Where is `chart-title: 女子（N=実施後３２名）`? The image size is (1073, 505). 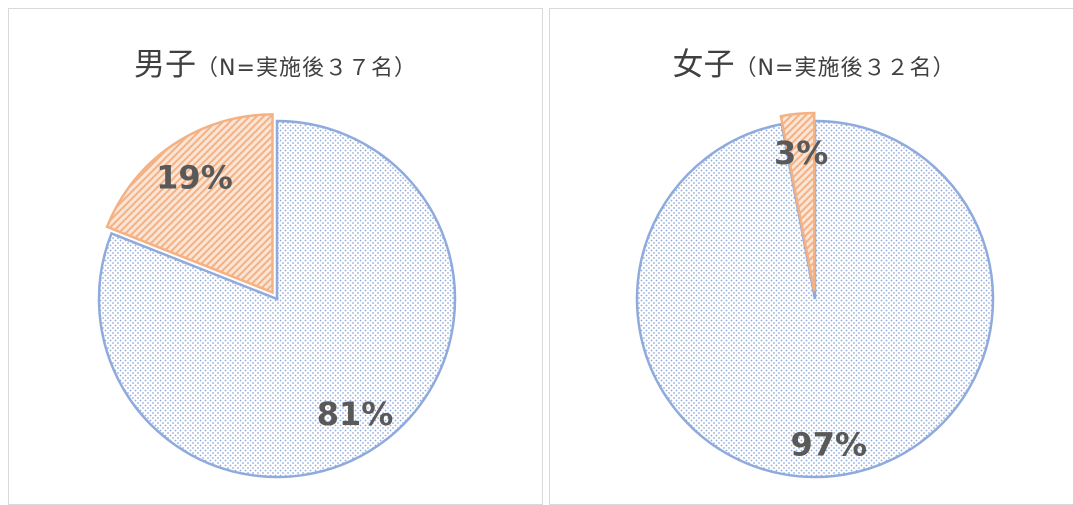
chart-title: 女子（N=実施後３２名） is located at coordinates (811, 61).